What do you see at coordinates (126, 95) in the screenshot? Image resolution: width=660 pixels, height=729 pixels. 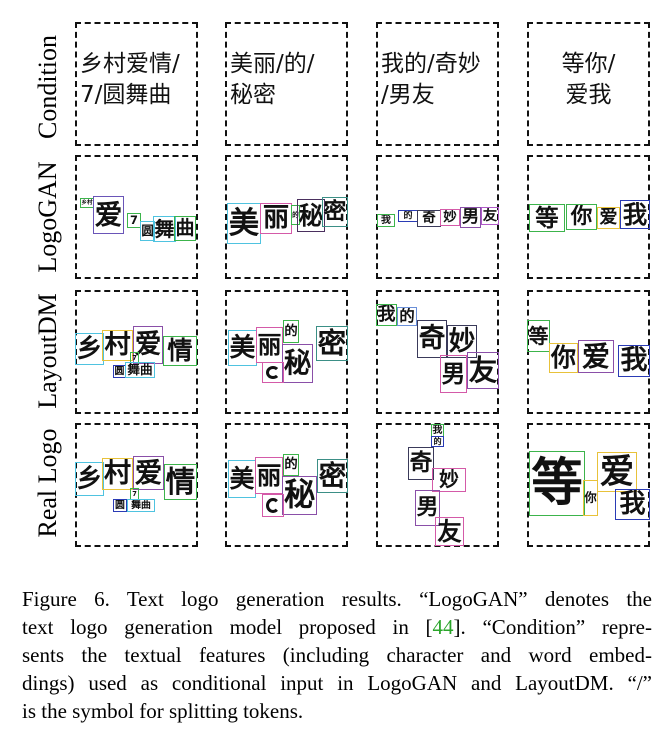 I see `condition-line: 7/圆舞曲` at bounding box center [126, 95].